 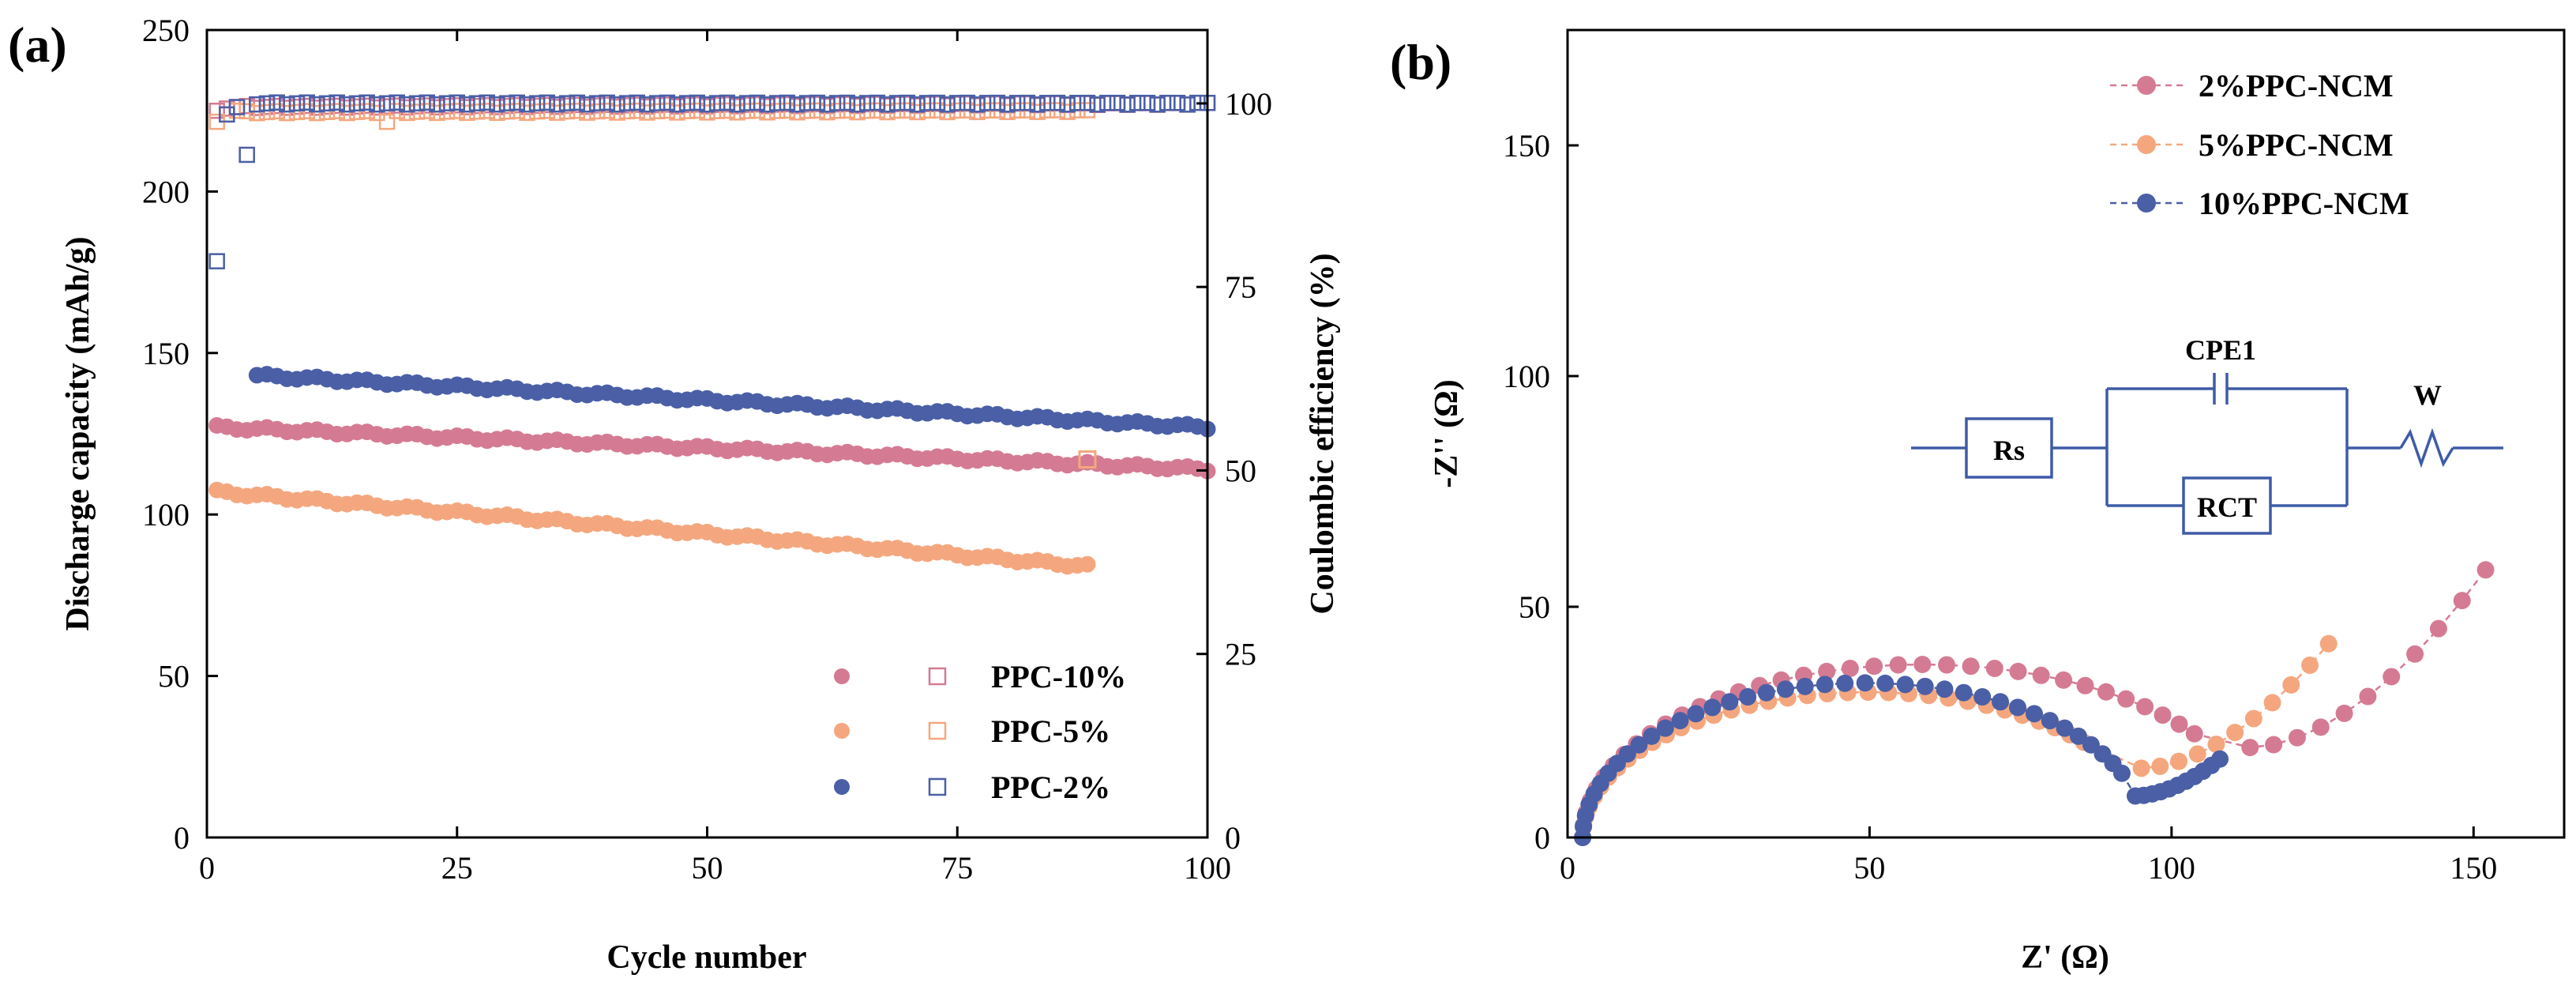 What do you see at coordinates (166, 353) in the screenshot?
I see `y-tick-label: 150` at bounding box center [166, 353].